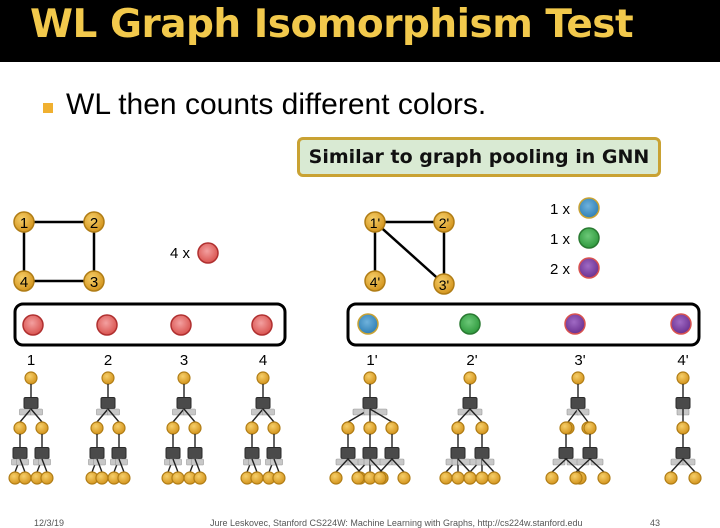 This screenshot has width=720, height=528. Describe the element at coordinates (49, 523) in the screenshot. I see `footer-date: 12/3/19` at that location.